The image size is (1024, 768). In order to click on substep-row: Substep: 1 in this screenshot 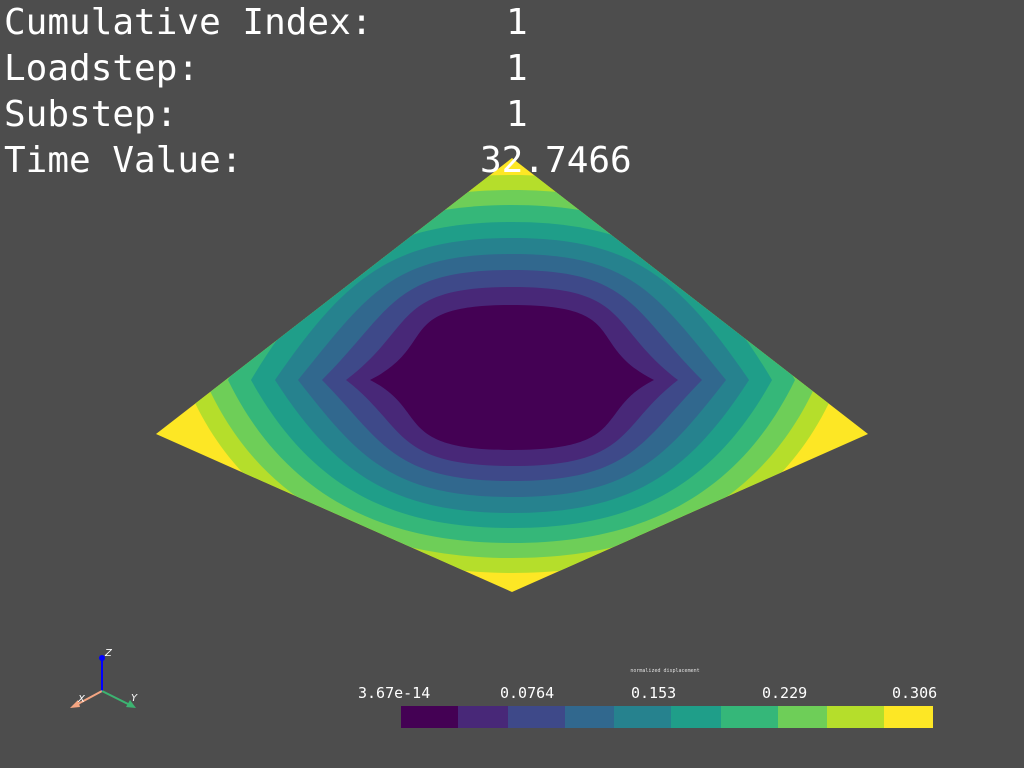, I will do `click(266, 115)`.